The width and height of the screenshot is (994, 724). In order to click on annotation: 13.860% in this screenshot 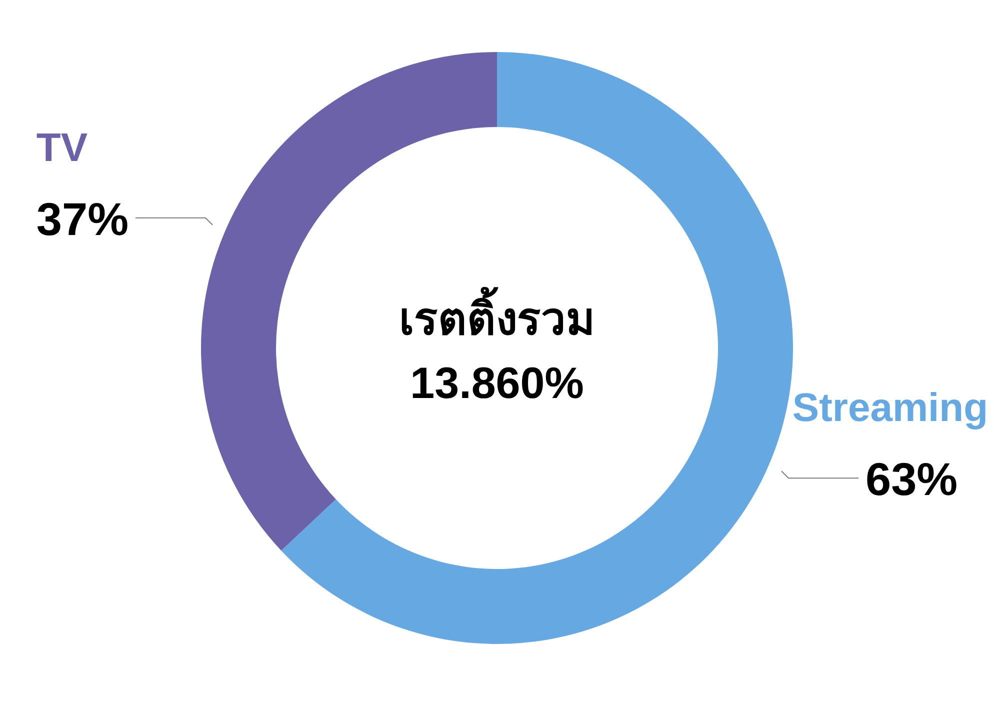, I will do `click(497, 384)`.